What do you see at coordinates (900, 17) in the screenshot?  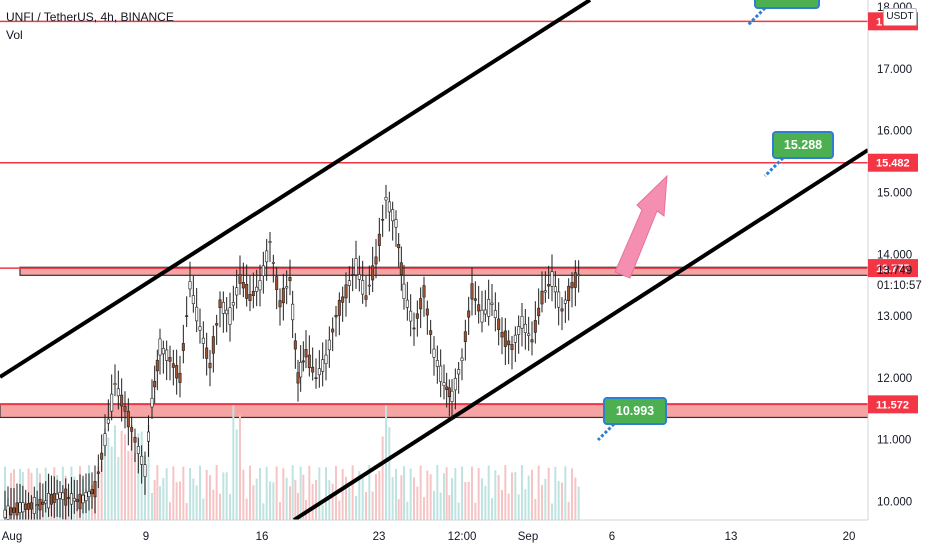 I see `currency-badge: USDT` at bounding box center [900, 17].